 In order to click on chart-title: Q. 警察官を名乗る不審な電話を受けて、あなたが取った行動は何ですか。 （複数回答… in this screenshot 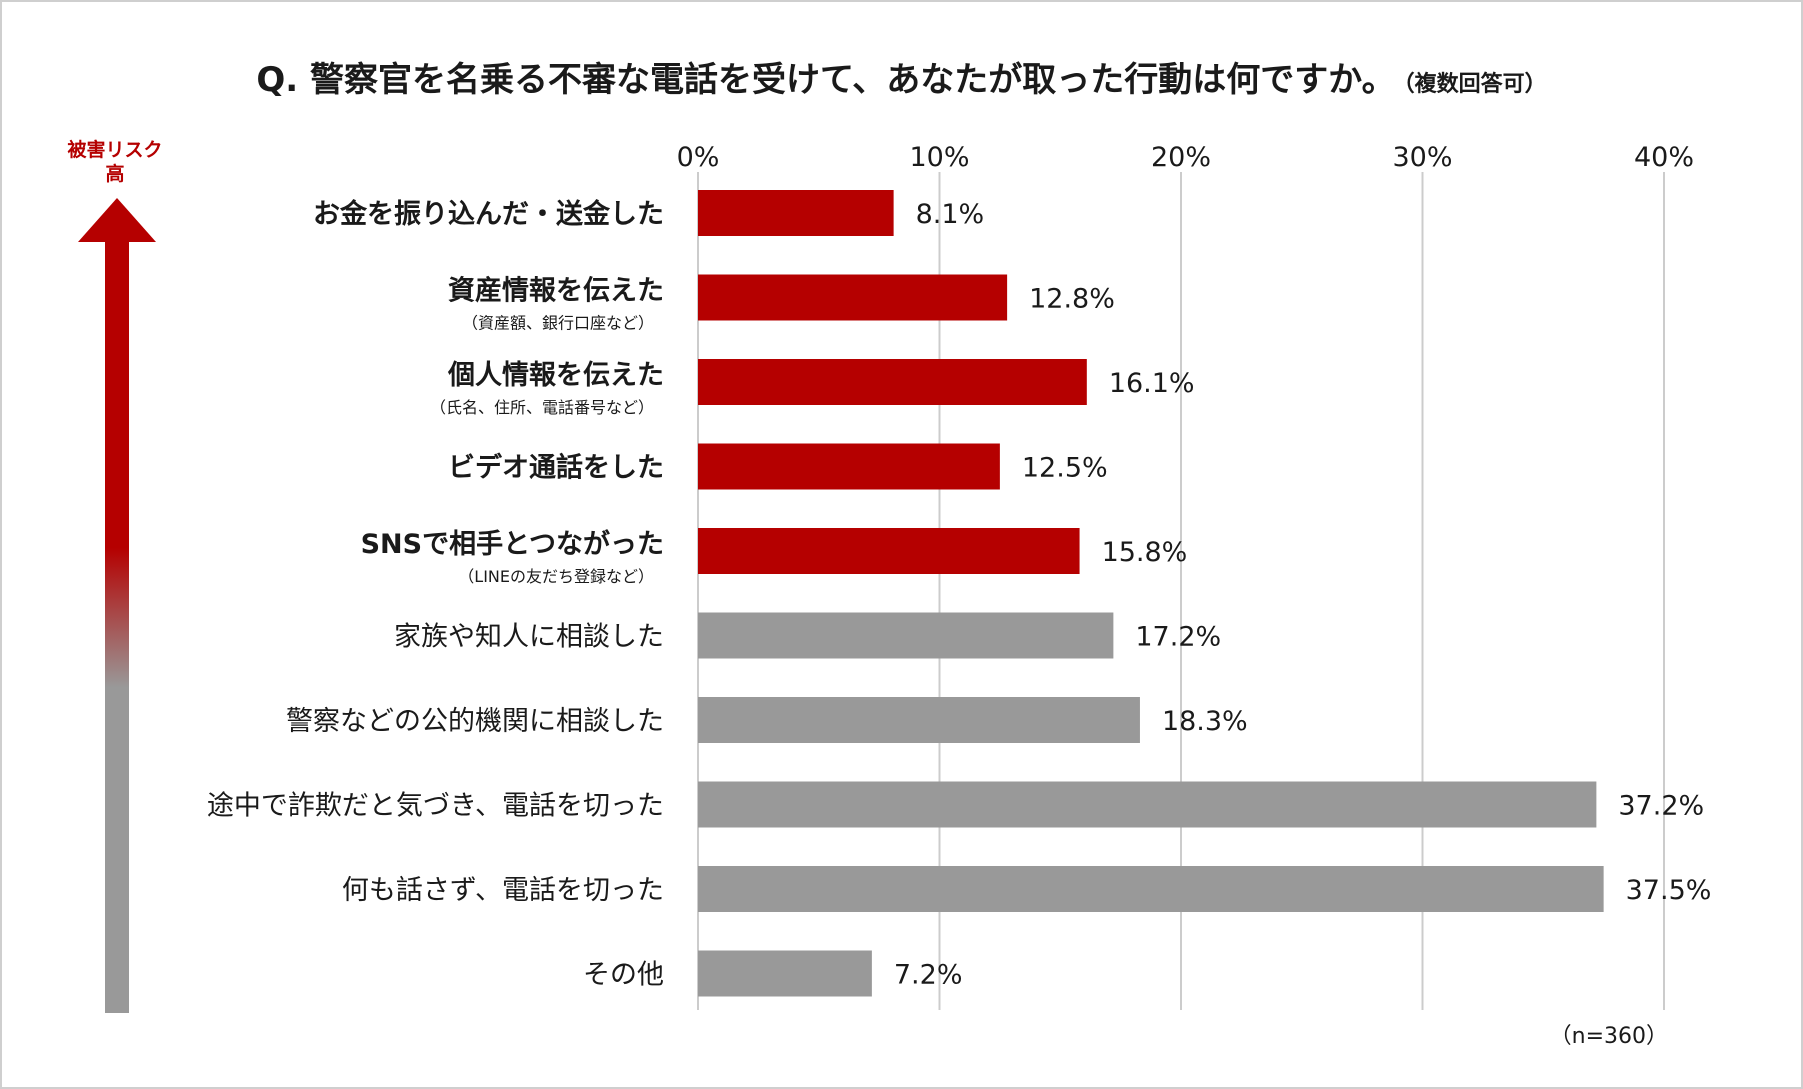, I will do `click(901, 76)`.